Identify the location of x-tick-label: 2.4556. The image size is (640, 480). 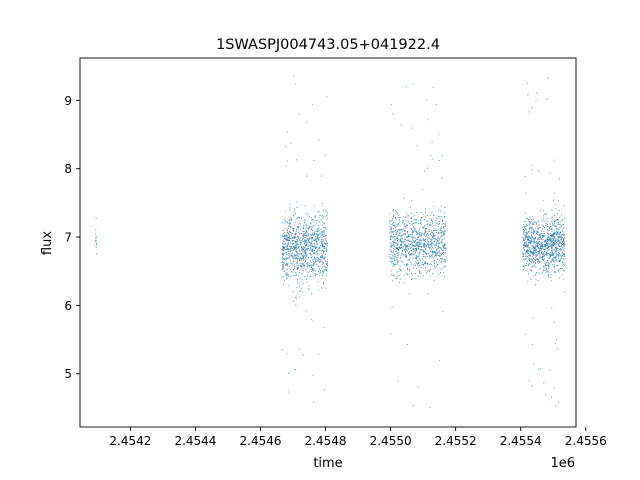
(586, 441).